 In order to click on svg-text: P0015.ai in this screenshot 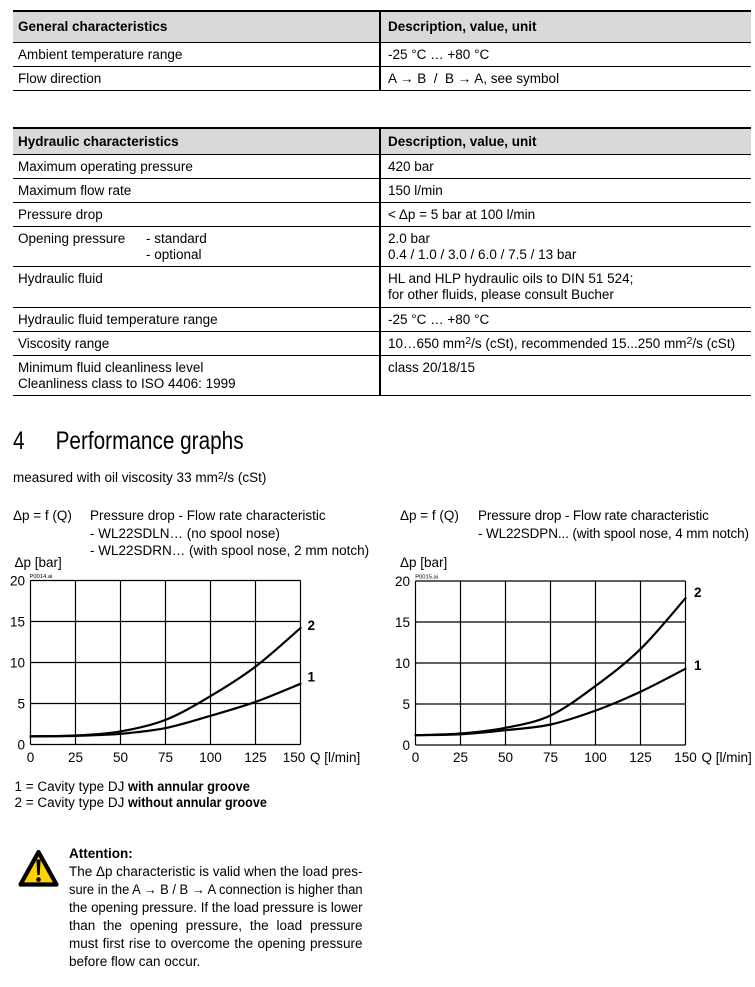, I will do `click(426, 578)`.